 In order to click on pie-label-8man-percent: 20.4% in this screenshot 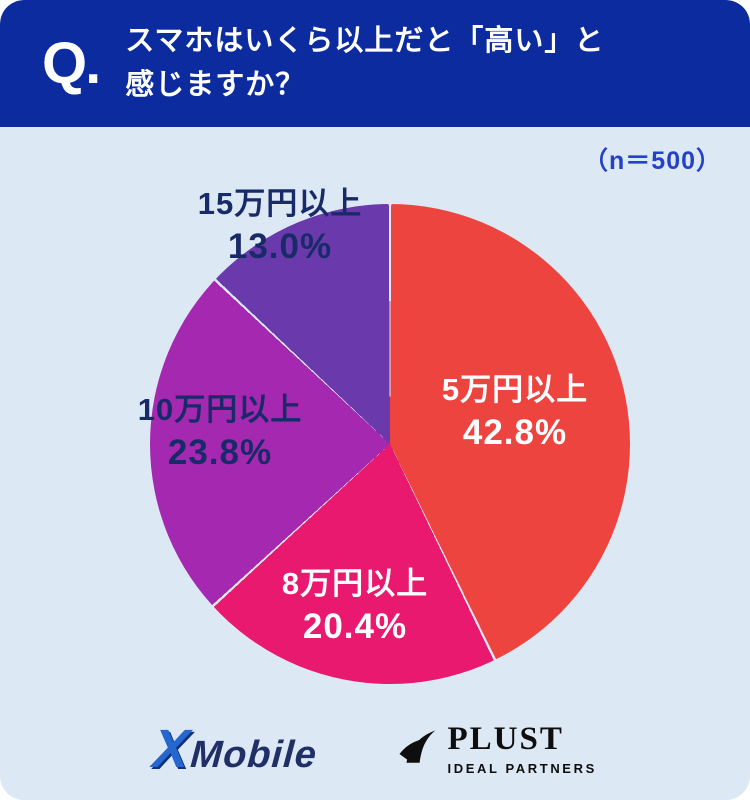, I will do `click(355, 626)`.